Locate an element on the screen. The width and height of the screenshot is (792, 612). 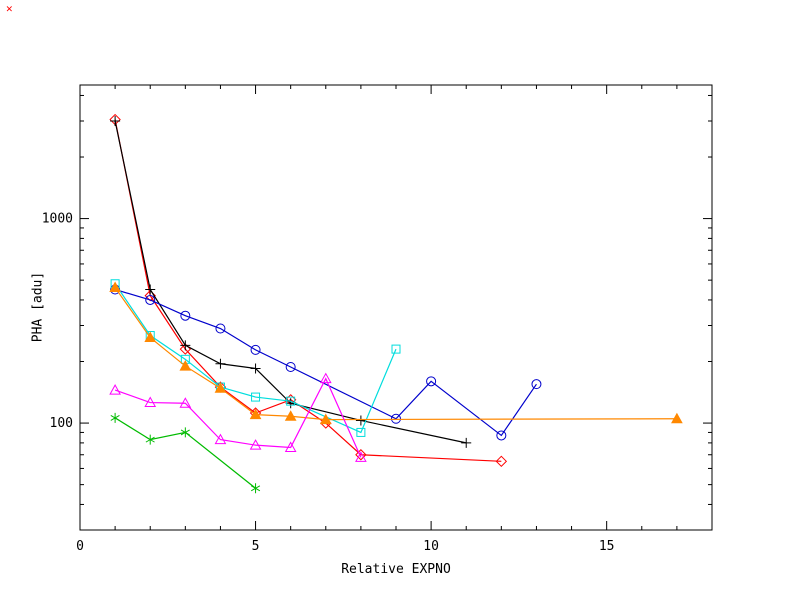
x-tick-label: 5 is located at coordinates (256, 546).